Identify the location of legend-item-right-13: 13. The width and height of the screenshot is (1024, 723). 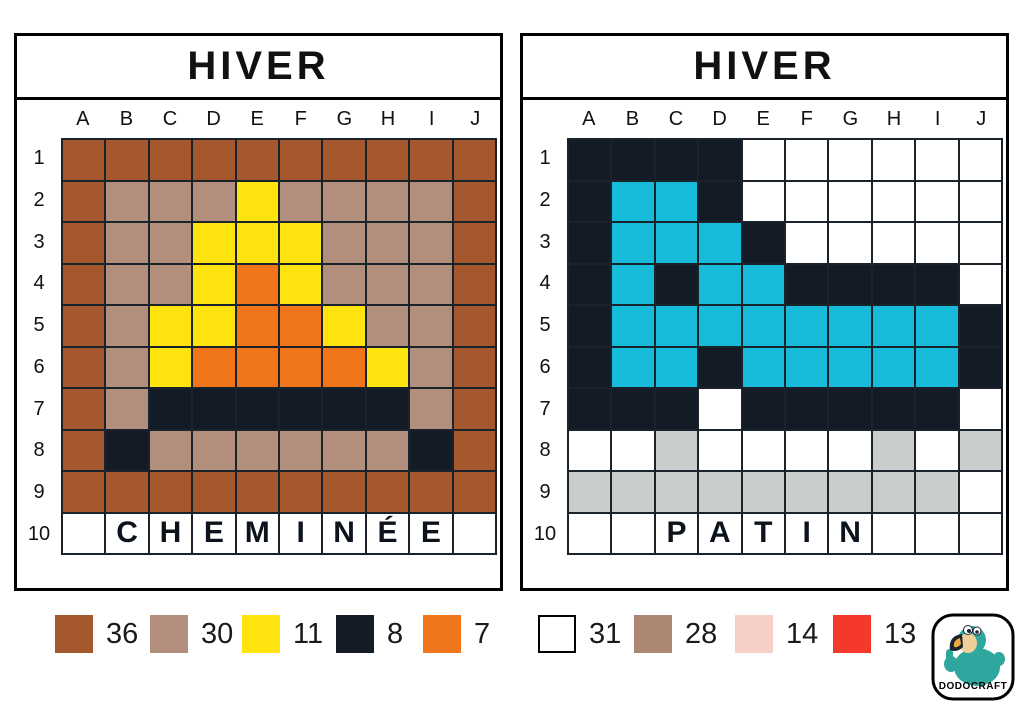
(874, 634).